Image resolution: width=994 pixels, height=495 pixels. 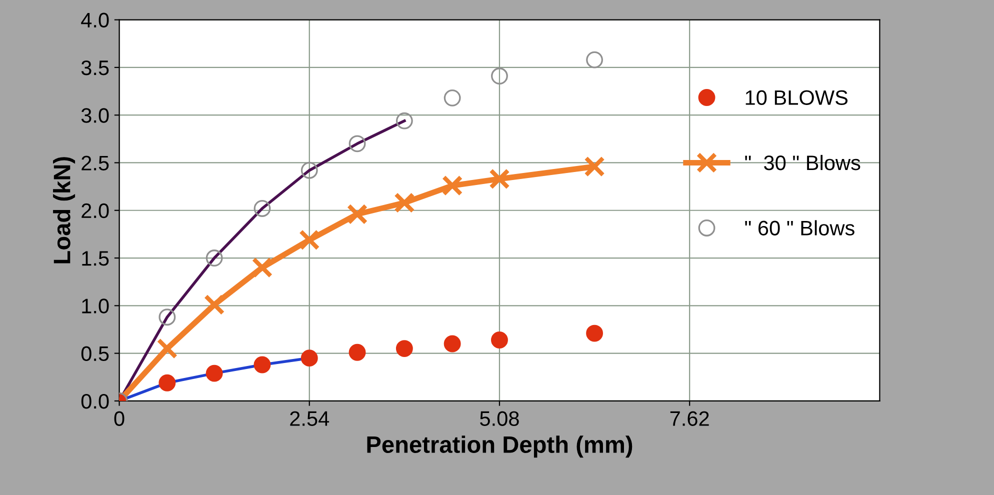 I want to click on legend-label: 10 BLOWS, so click(x=797, y=97).